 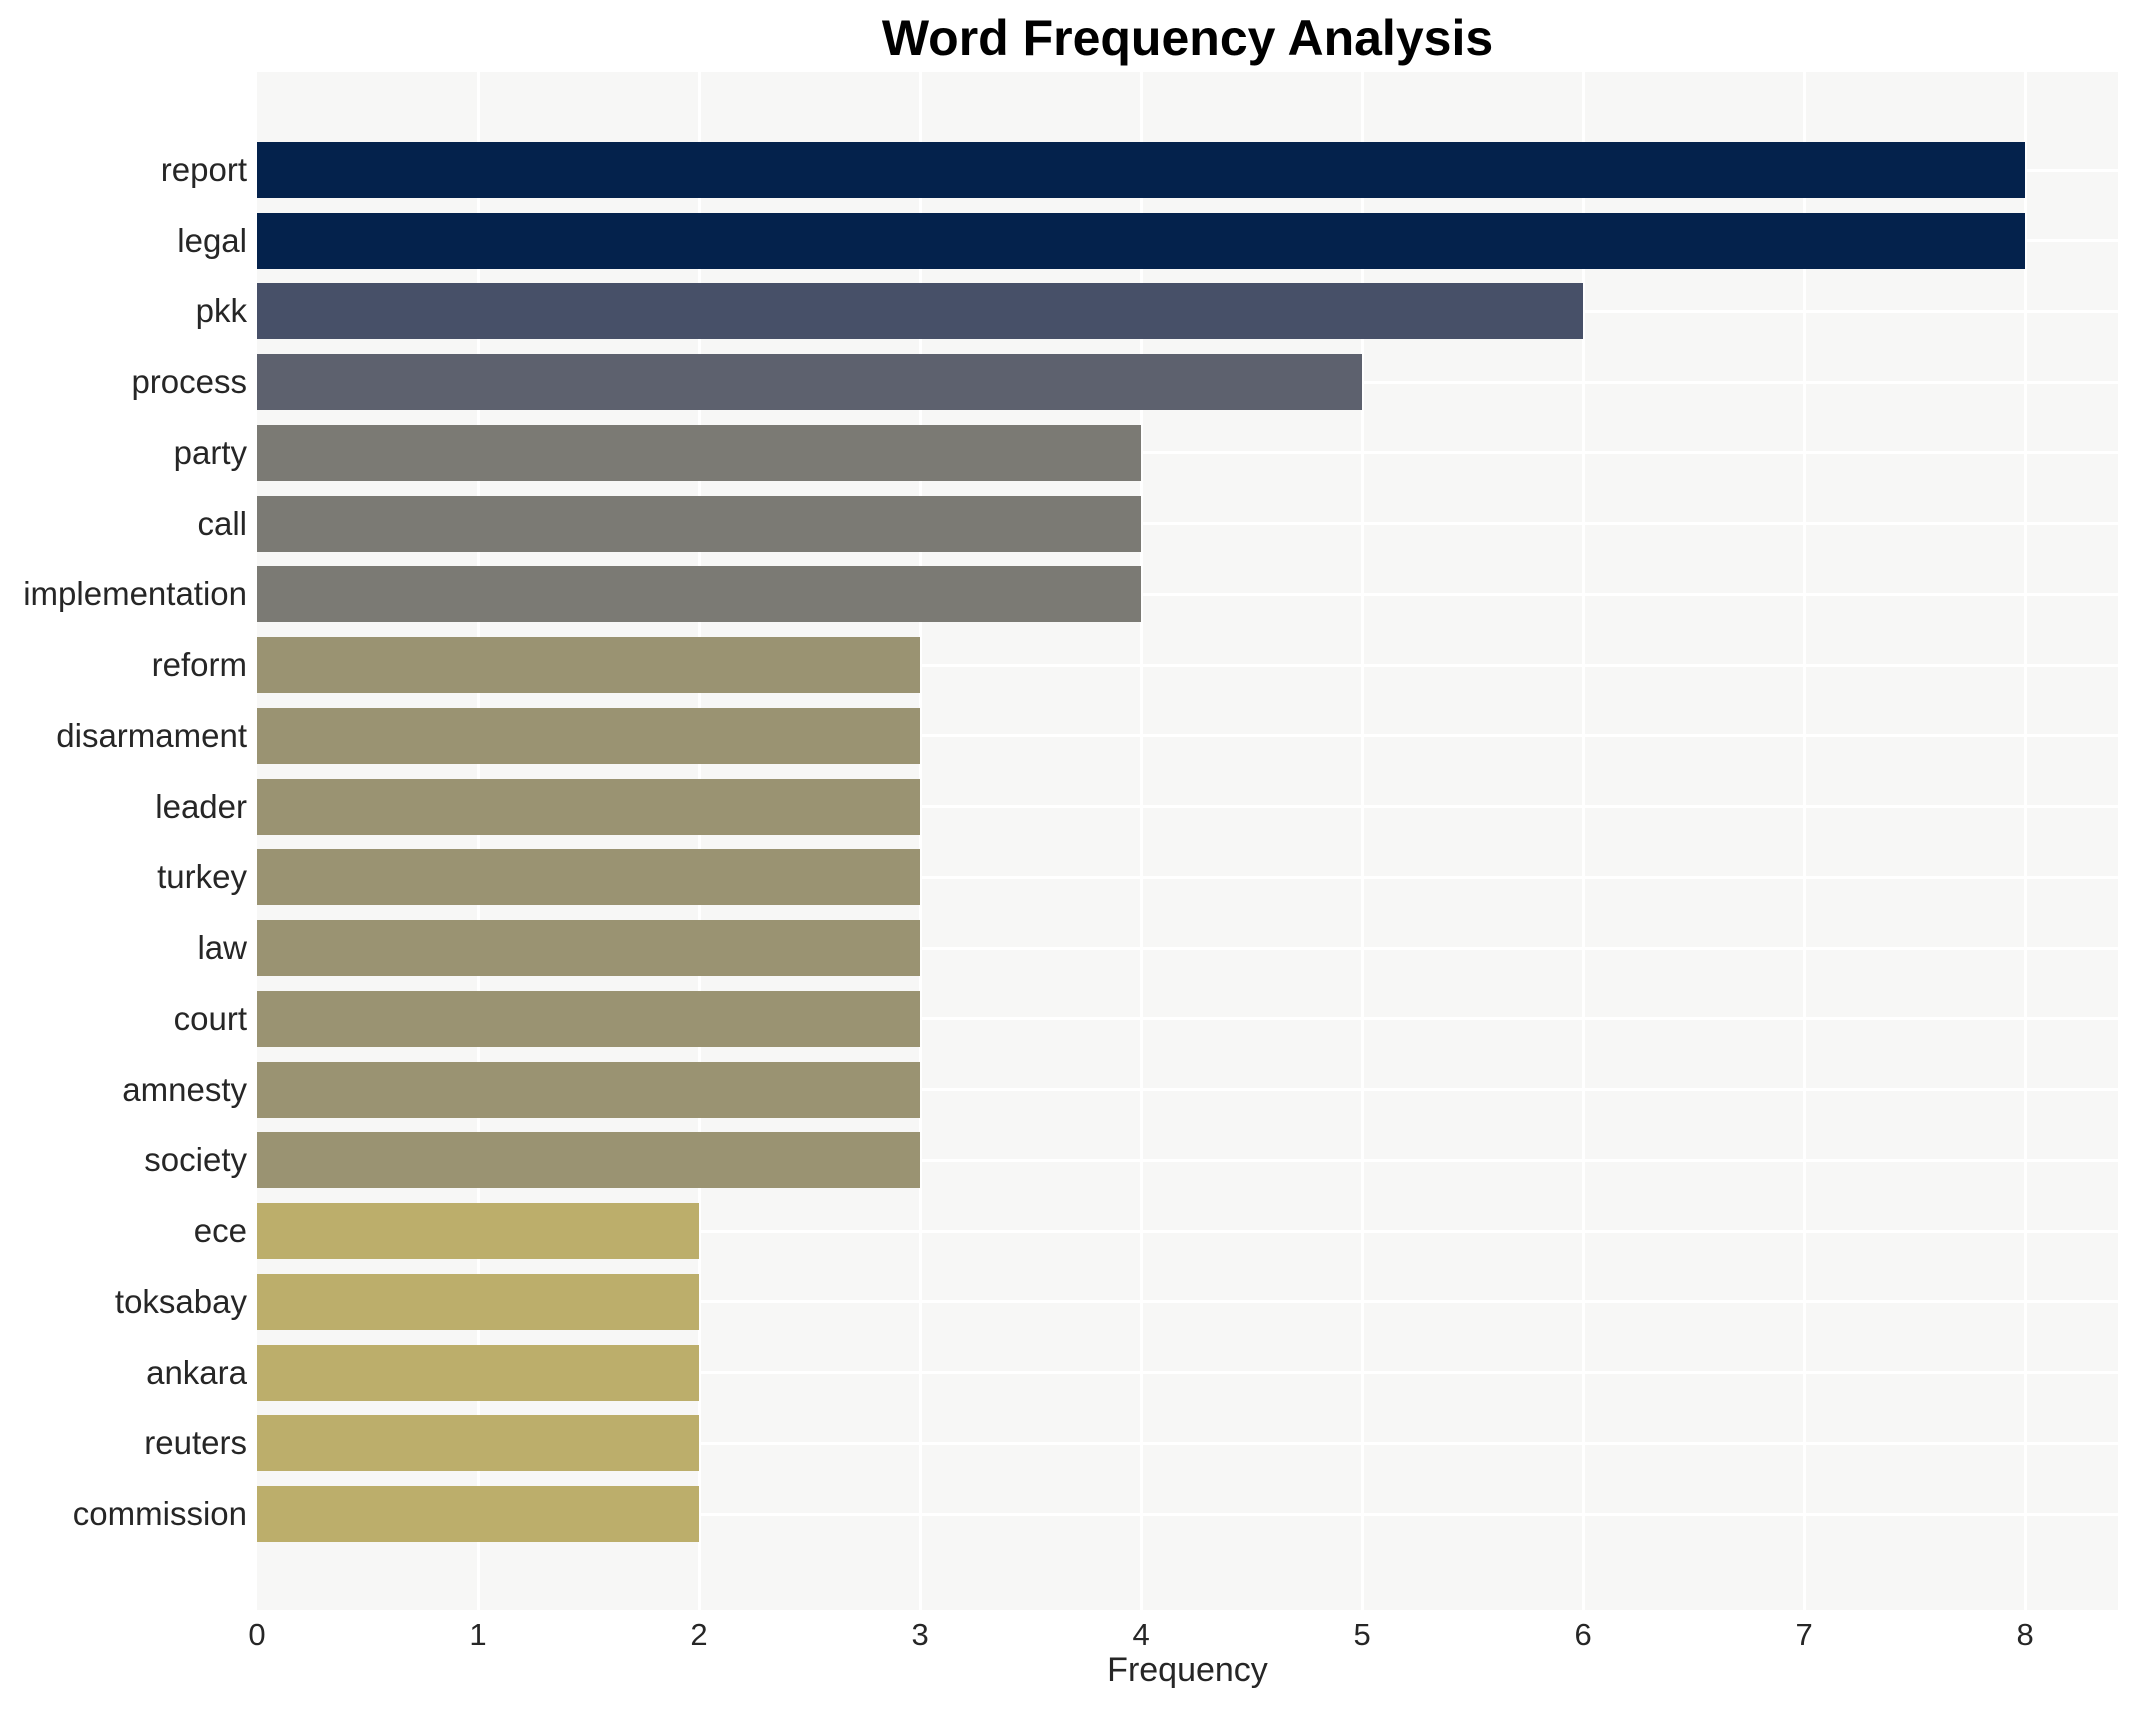 I want to click on x-tick-label: 3, so click(x=920, y=1634).